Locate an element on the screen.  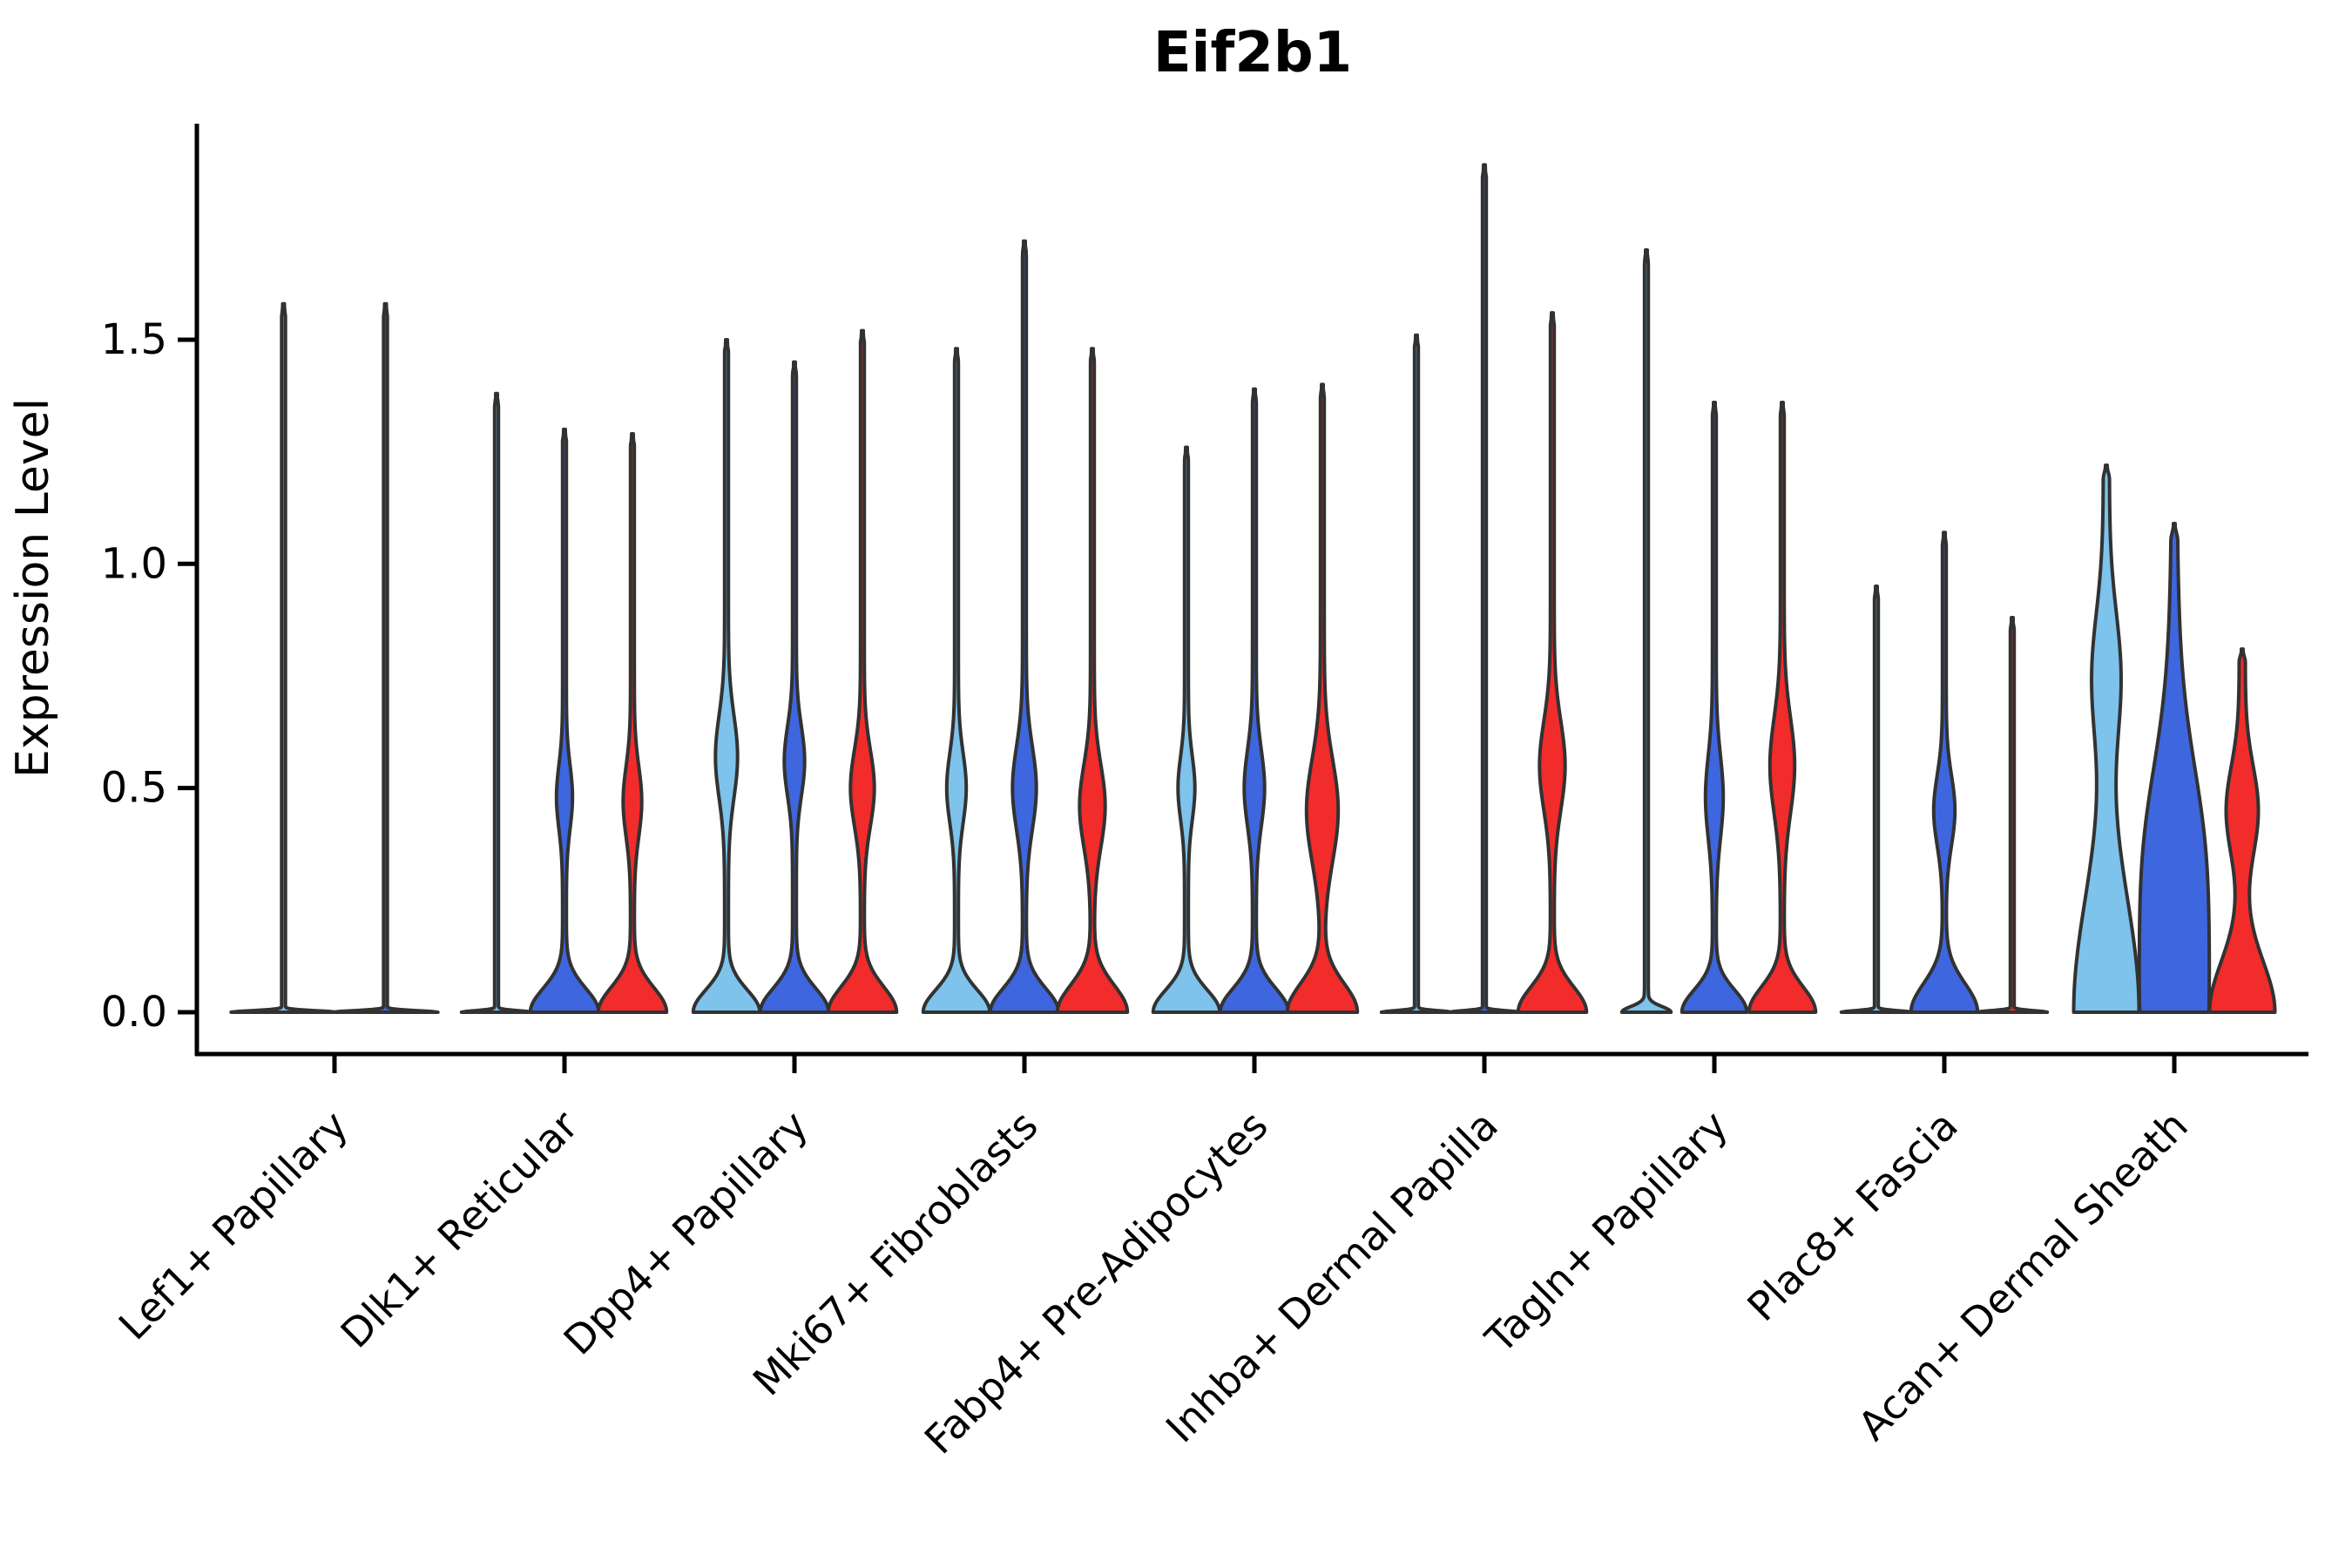
violin-1-blue is located at coordinates (385, 657).